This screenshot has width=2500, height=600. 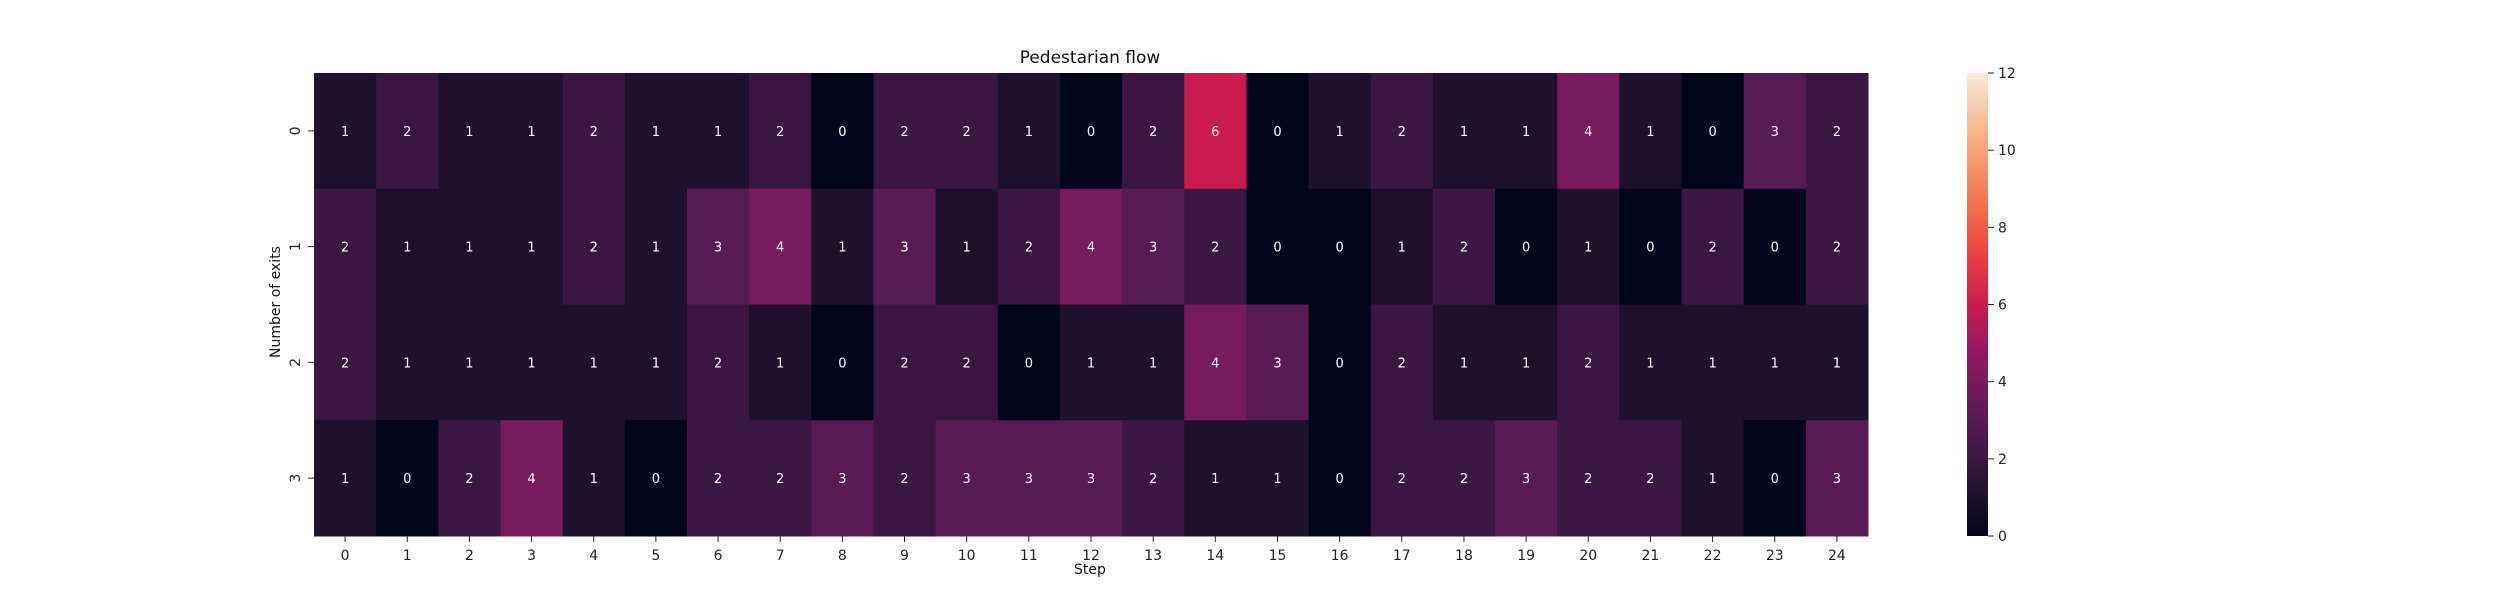 I want to click on x-tick-label: 0, so click(x=345, y=556).